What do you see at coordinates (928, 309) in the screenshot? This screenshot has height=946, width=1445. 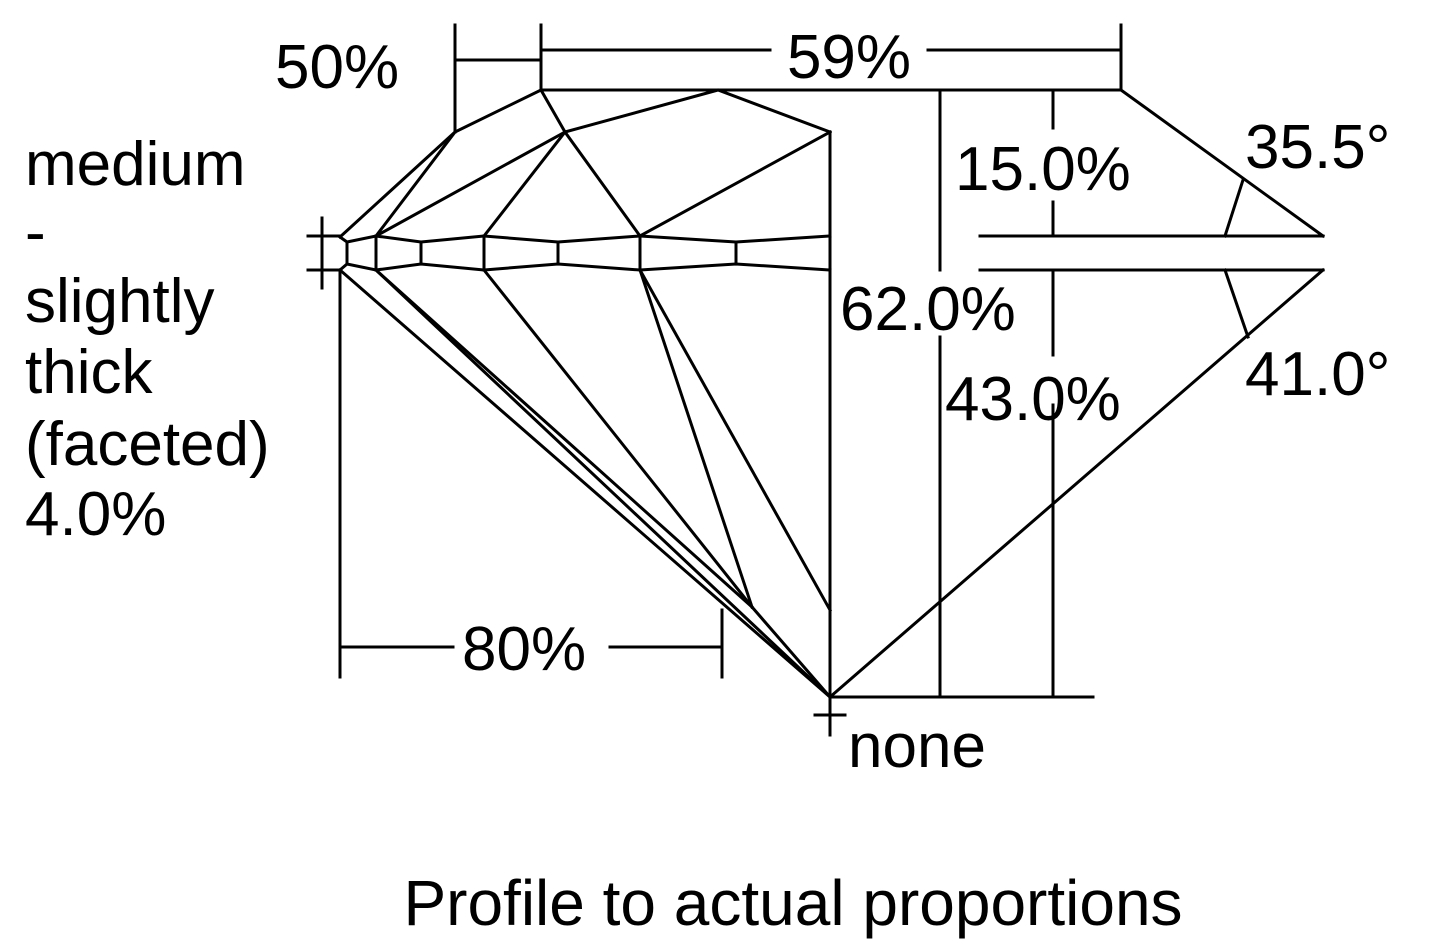 I see `total-depth-label: 62.0%` at bounding box center [928, 309].